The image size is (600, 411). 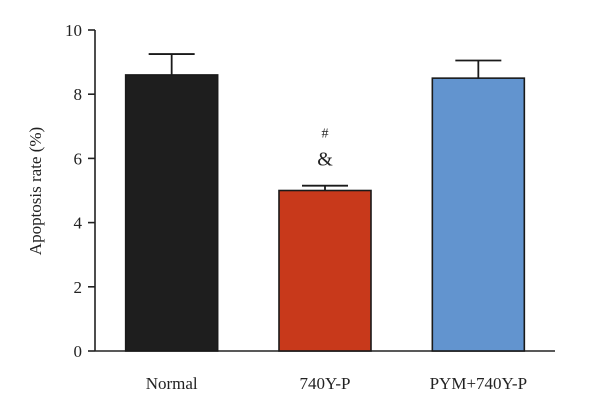 I want to click on y-tick-label: 0, so click(x=78, y=351).